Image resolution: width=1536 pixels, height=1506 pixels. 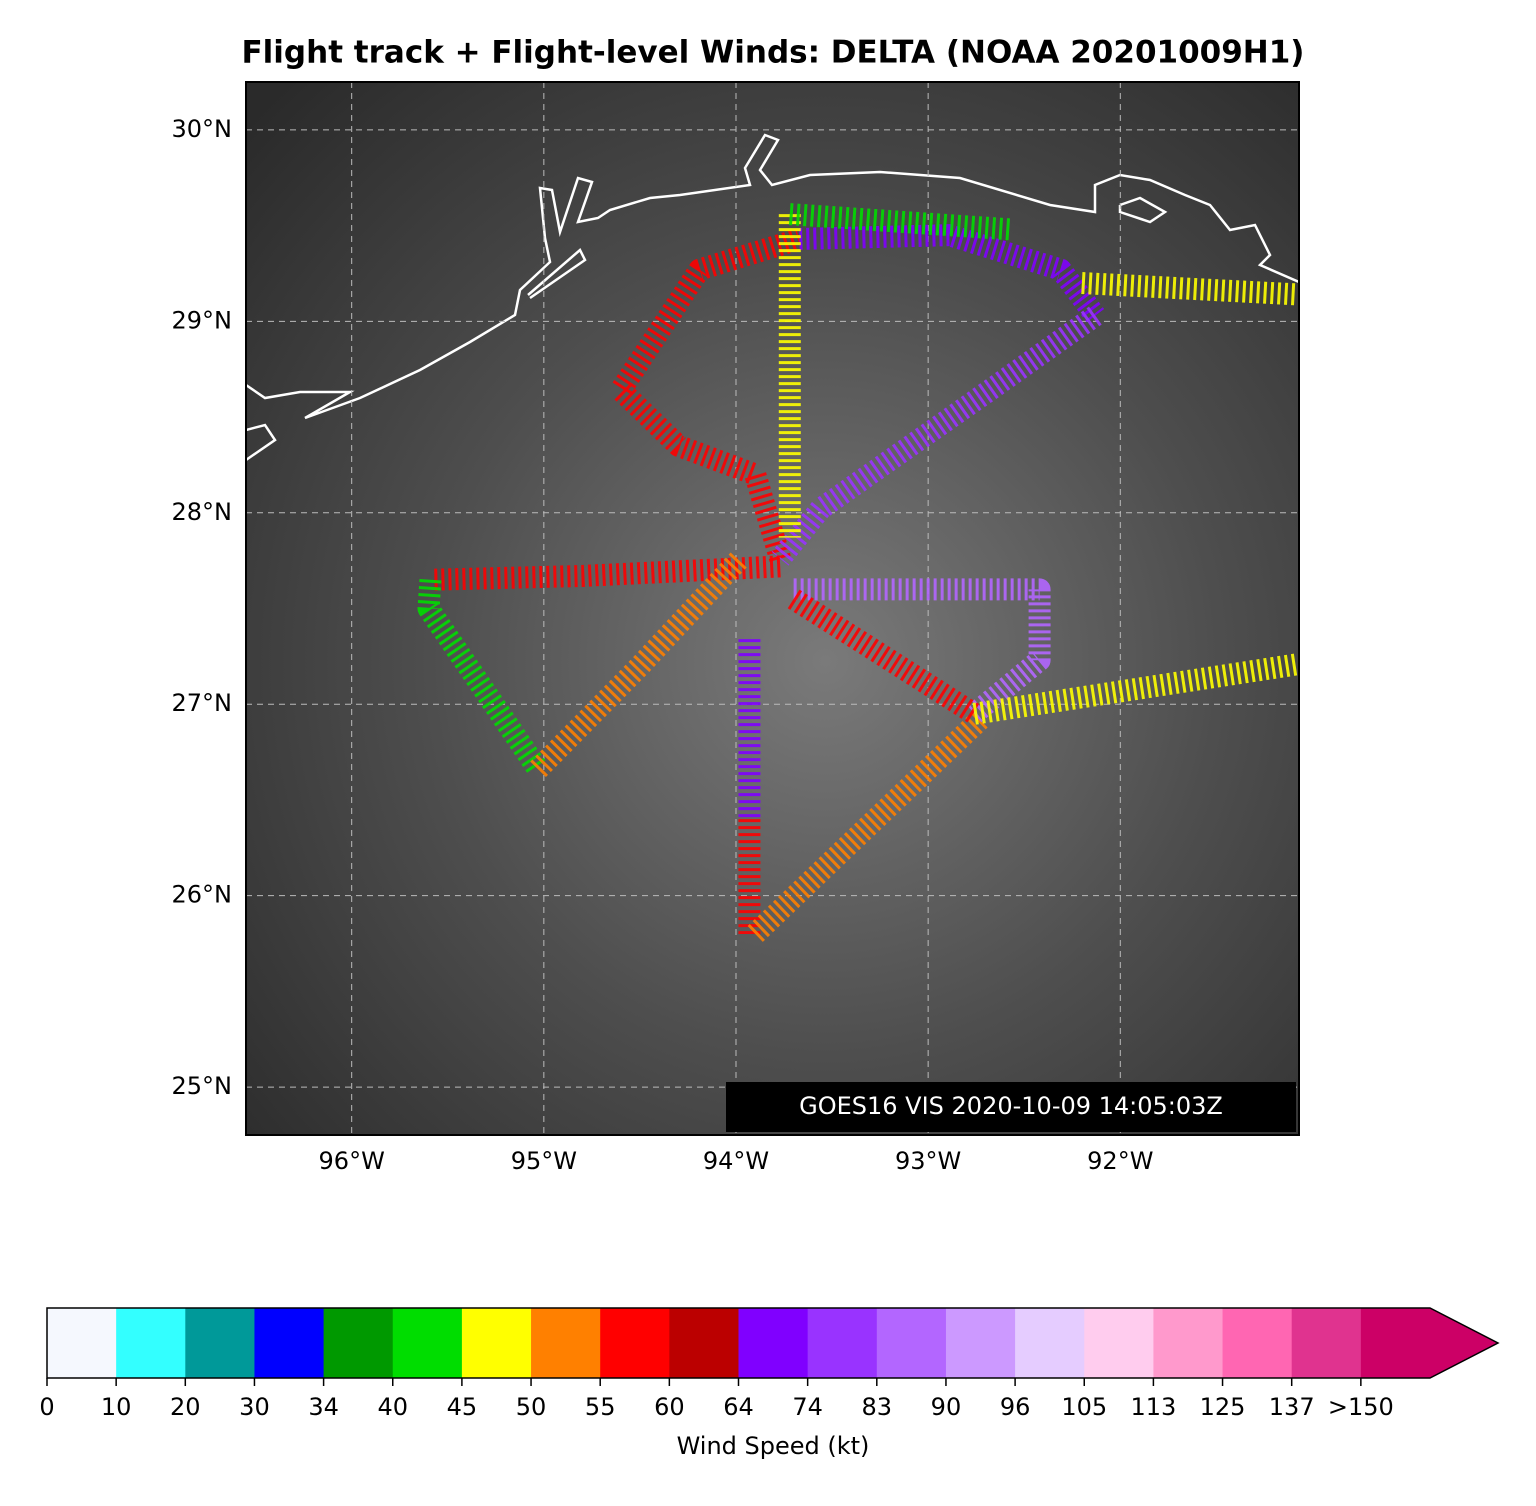 I want to click on colorbar-tick-label: 30, so click(x=254, y=1407).